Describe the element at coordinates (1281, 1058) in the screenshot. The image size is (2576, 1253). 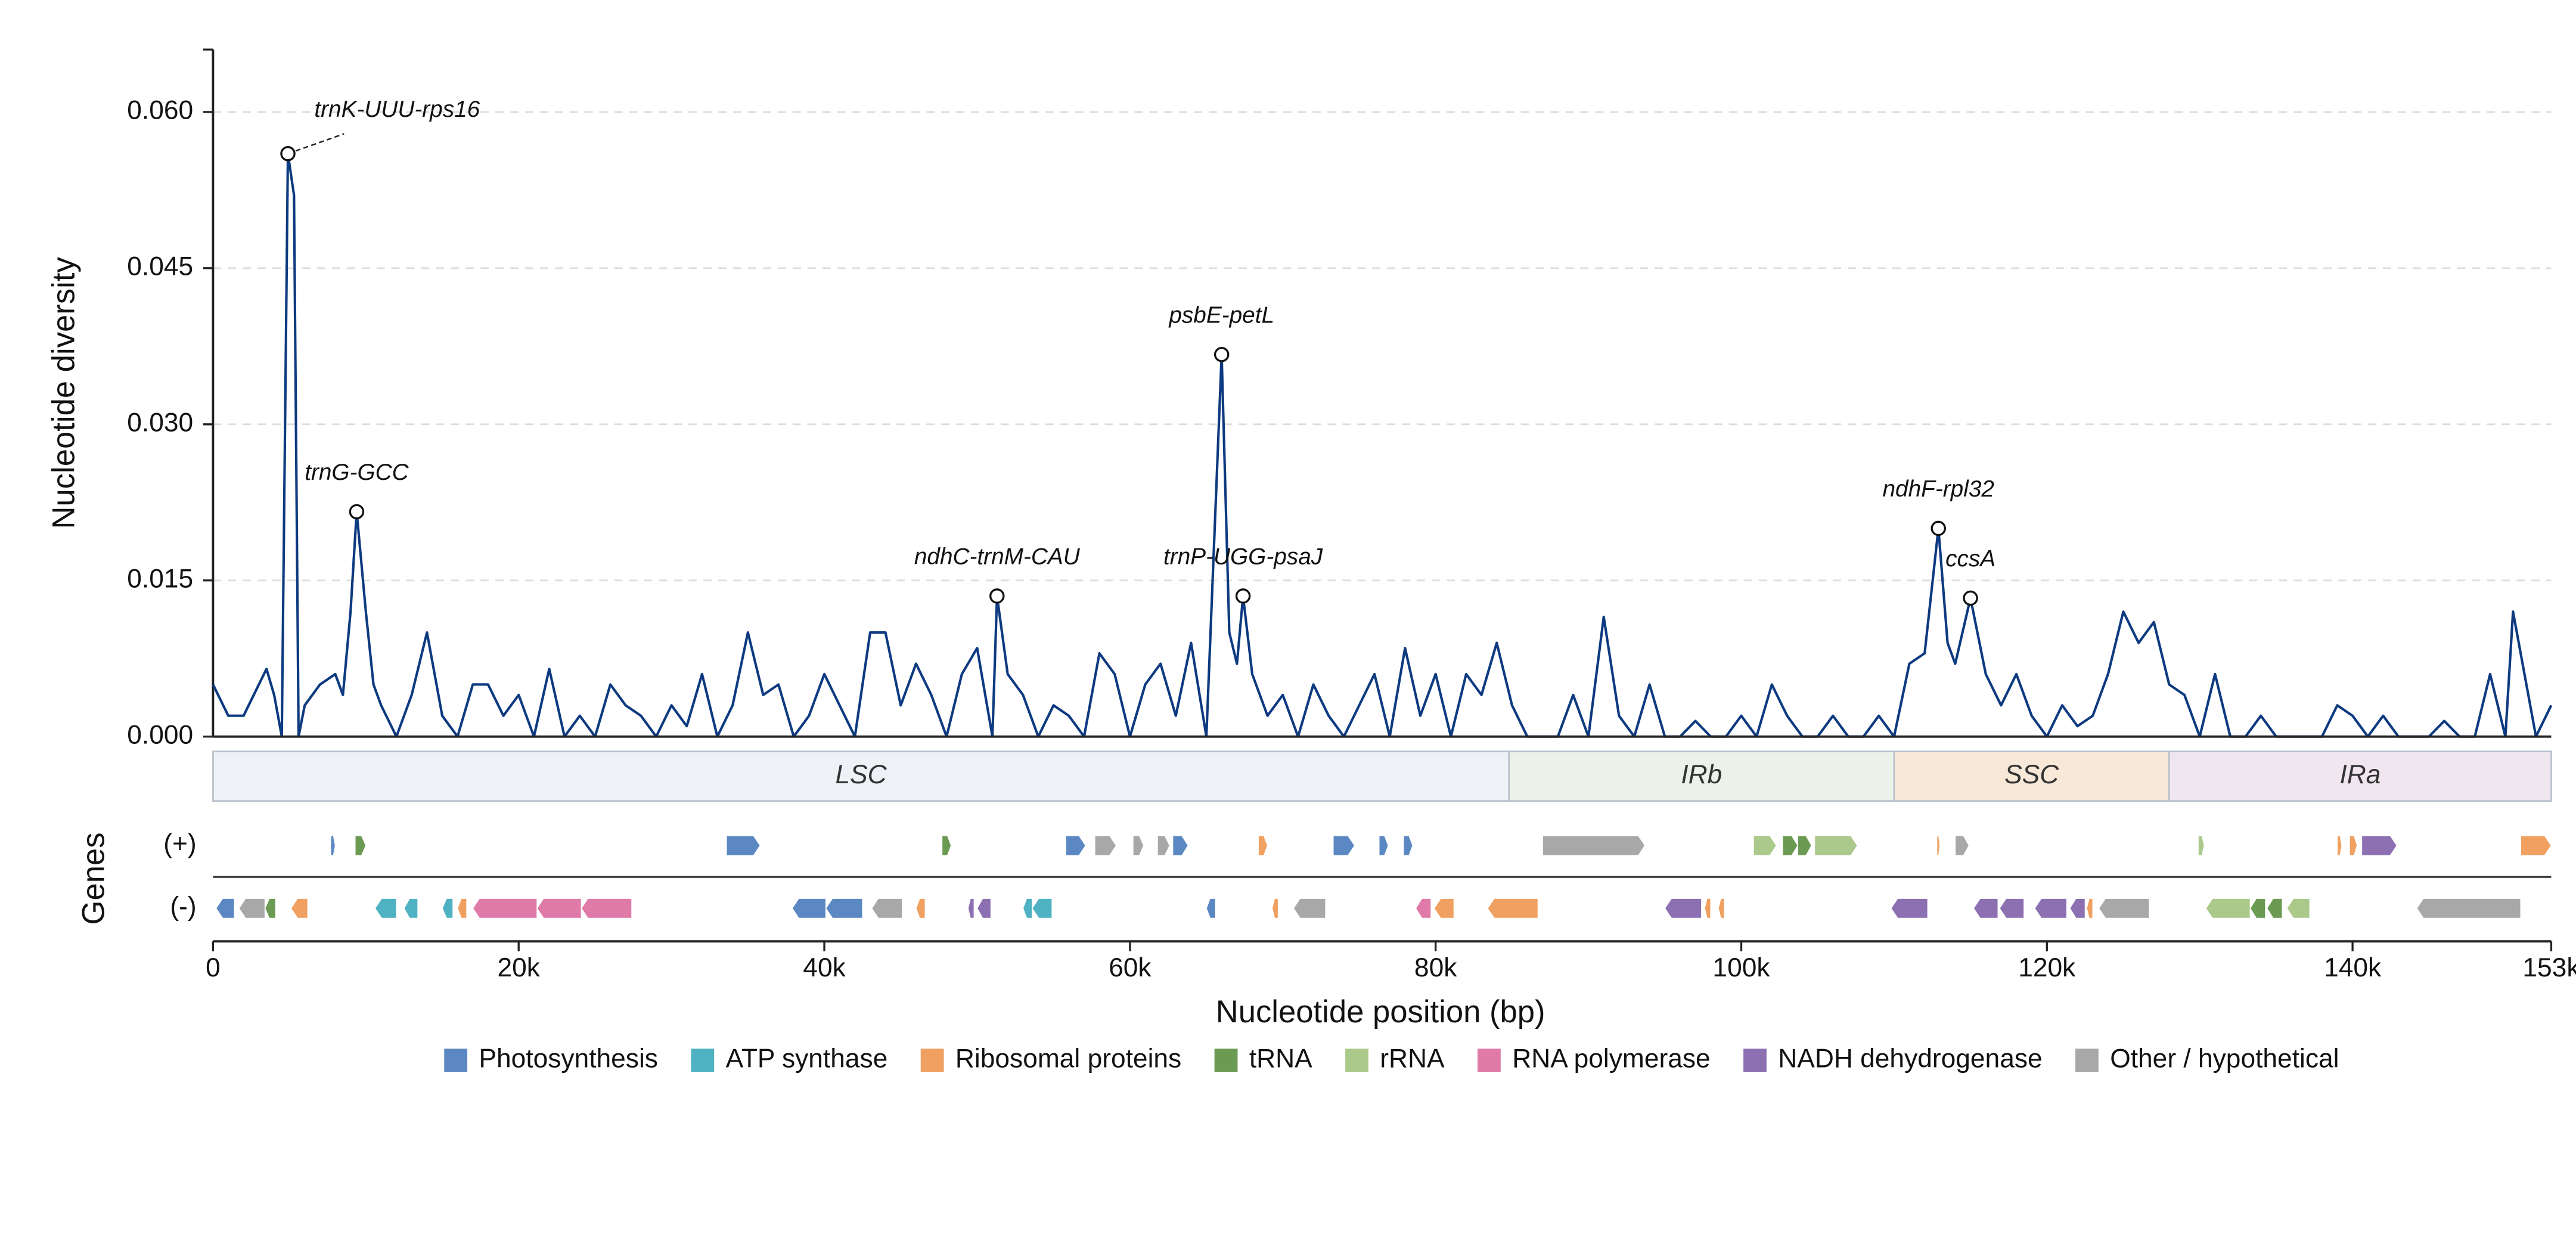
I see `legend-label: tRNA` at that location.